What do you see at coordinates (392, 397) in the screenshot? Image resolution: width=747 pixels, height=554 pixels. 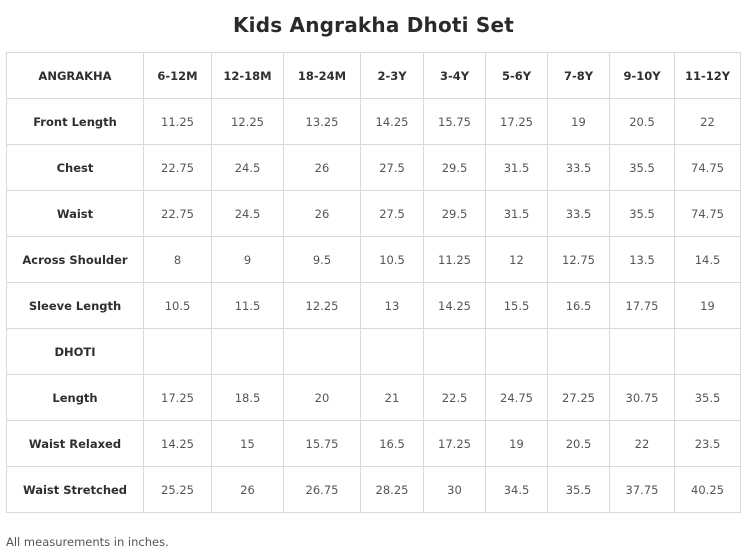 I see `measurement-cell: 21` at bounding box center [392, 397].